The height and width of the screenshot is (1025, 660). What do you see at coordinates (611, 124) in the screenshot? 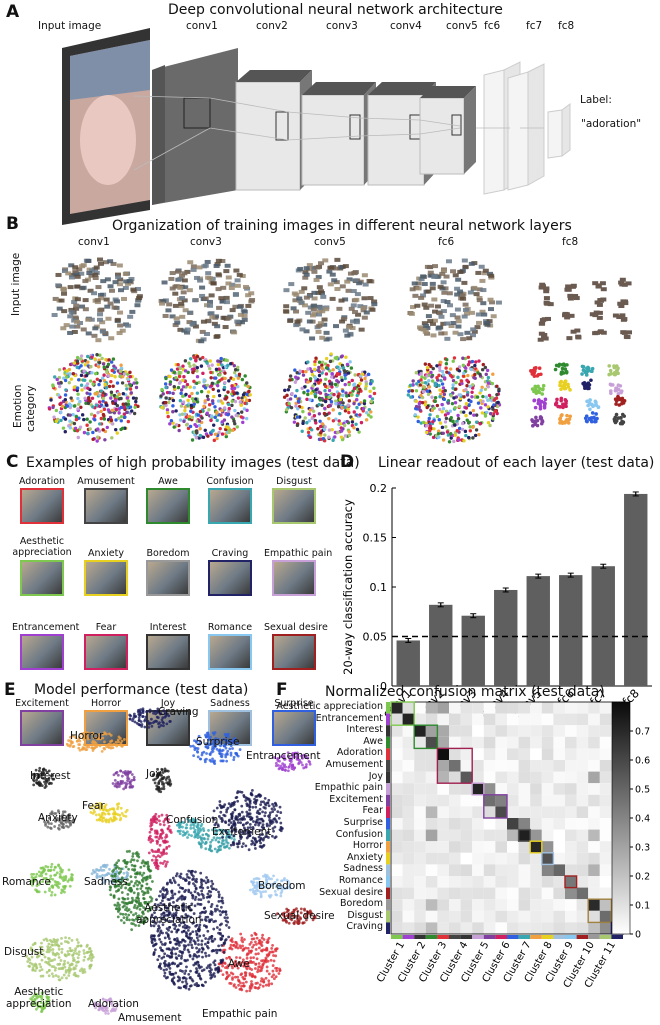
I see `label-value: "adoration"` at bounding box center [611, 124].